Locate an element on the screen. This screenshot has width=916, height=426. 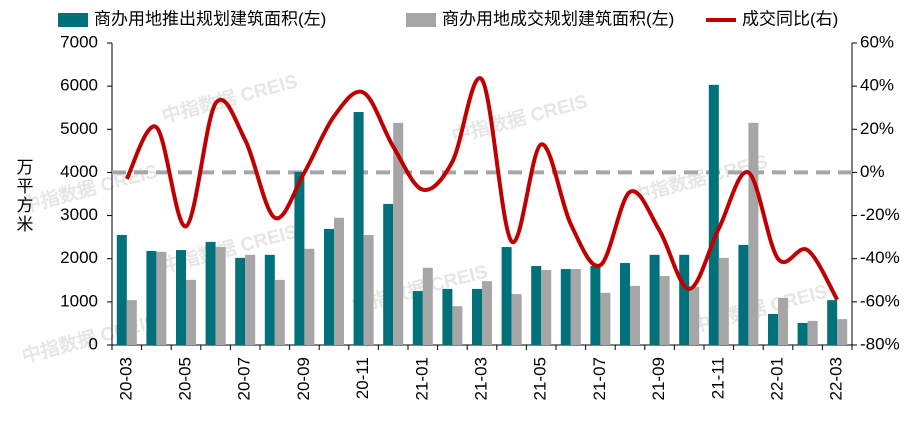
y2-tick-label: -80% is located at coordinates (880, 343).